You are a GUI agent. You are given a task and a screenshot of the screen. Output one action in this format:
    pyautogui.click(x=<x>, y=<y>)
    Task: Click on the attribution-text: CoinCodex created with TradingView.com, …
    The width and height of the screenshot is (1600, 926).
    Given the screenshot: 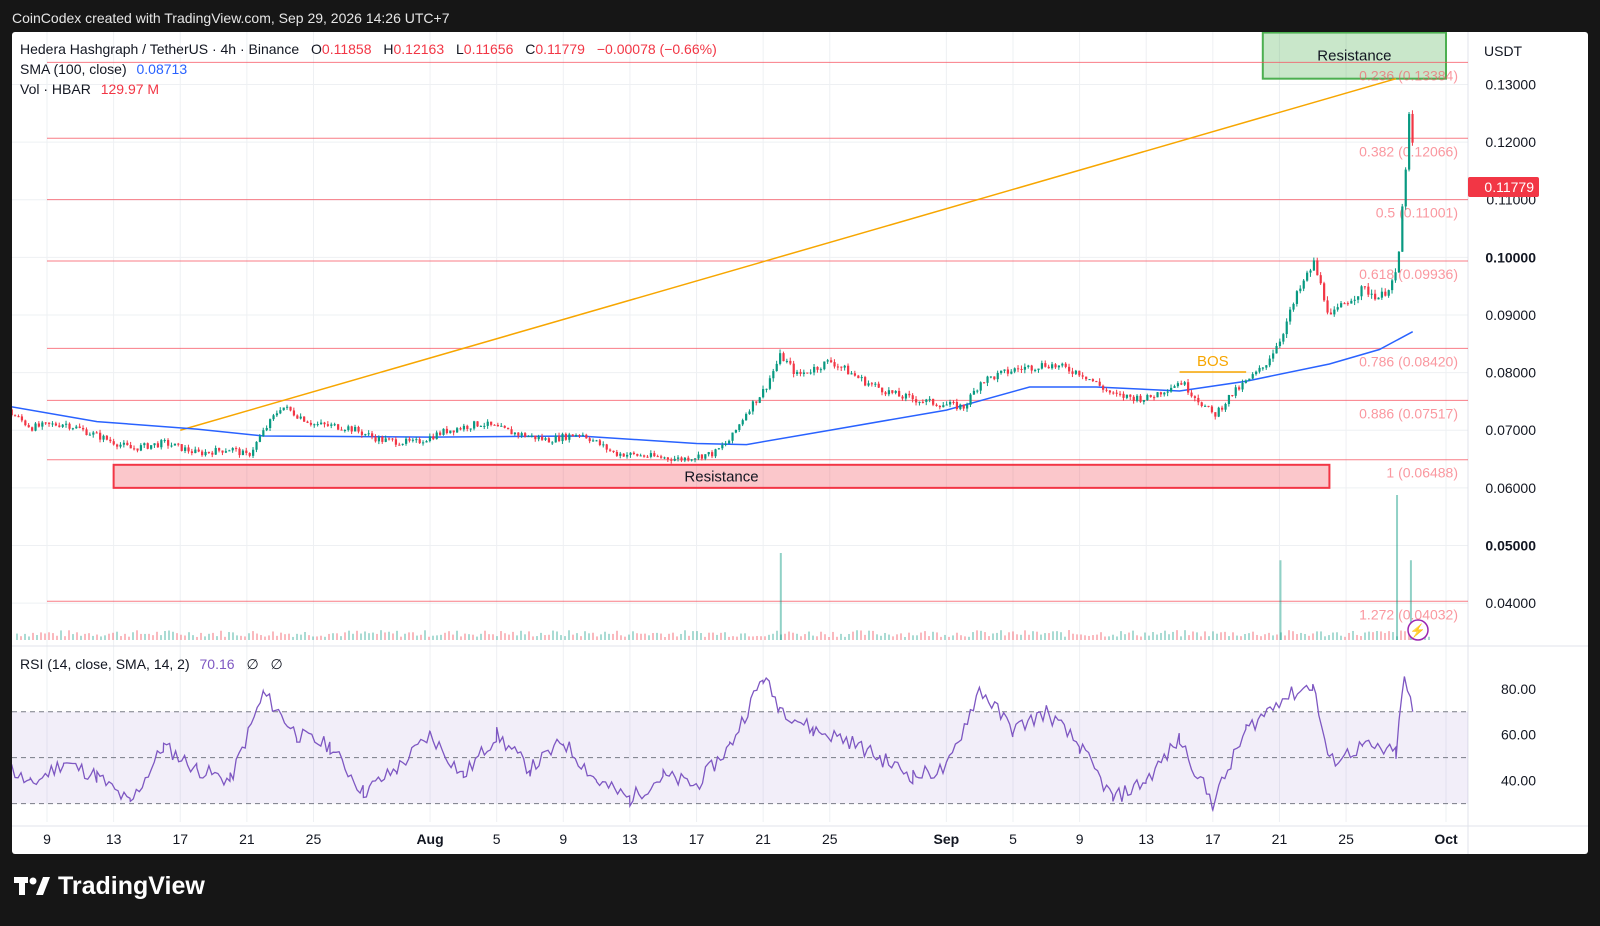 What is the action you would take?
    pyautogui.click(x=231, y=18)
    